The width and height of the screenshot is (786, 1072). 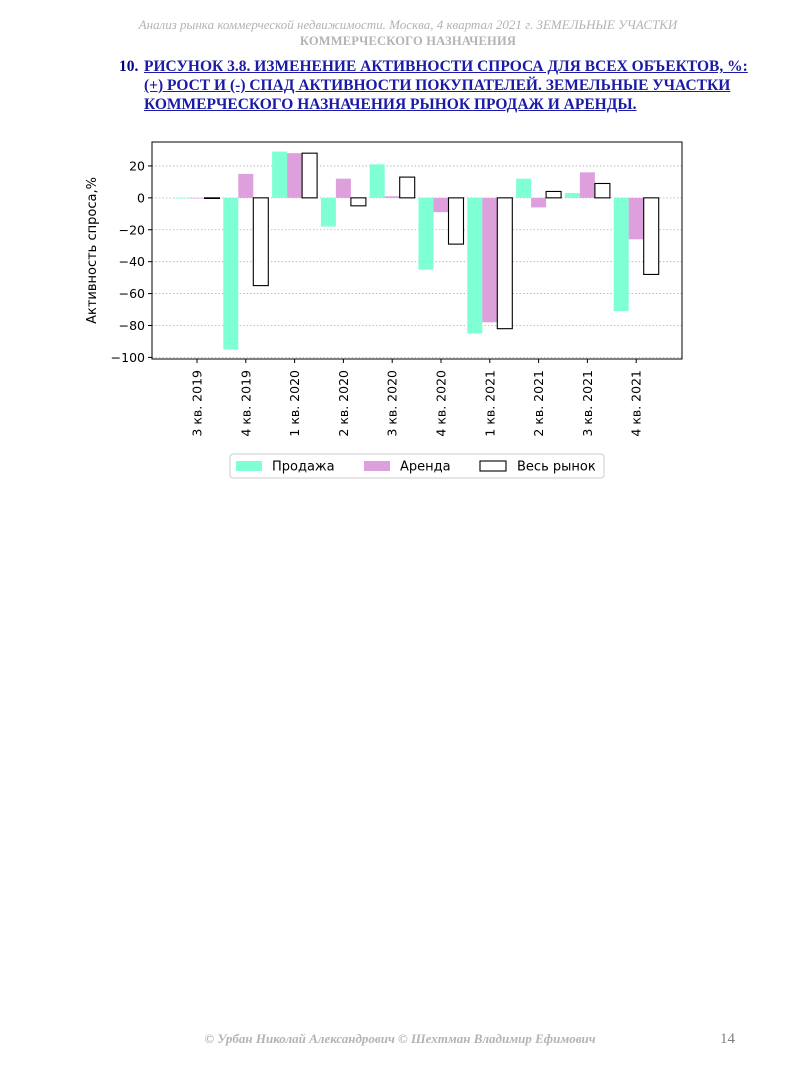 What do you see at coordinates (727, 1039) in the screenshot?
I see `page-number: 14` at bounding box center [727, 1039].